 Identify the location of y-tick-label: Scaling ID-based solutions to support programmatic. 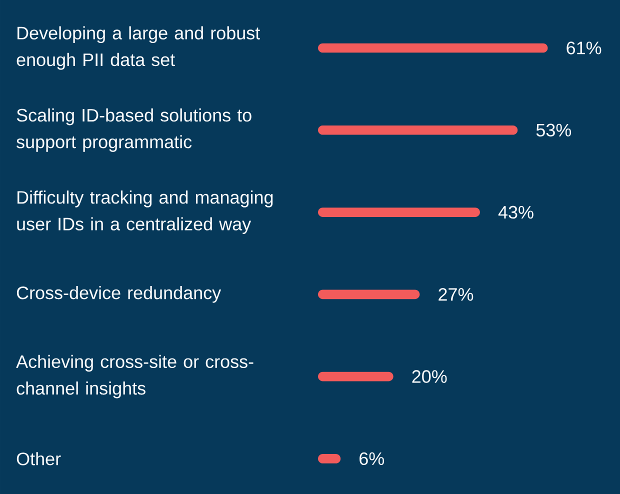
(134, 130).